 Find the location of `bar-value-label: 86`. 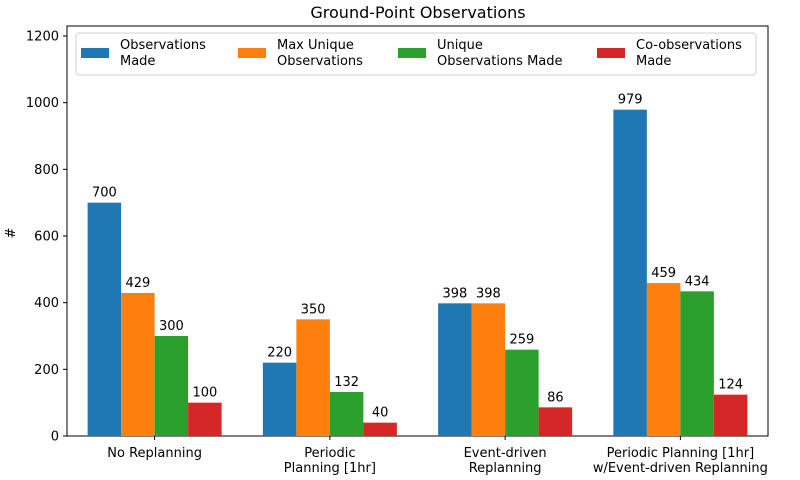

bar-value-label: 86 is located at coordinates (555, 397).